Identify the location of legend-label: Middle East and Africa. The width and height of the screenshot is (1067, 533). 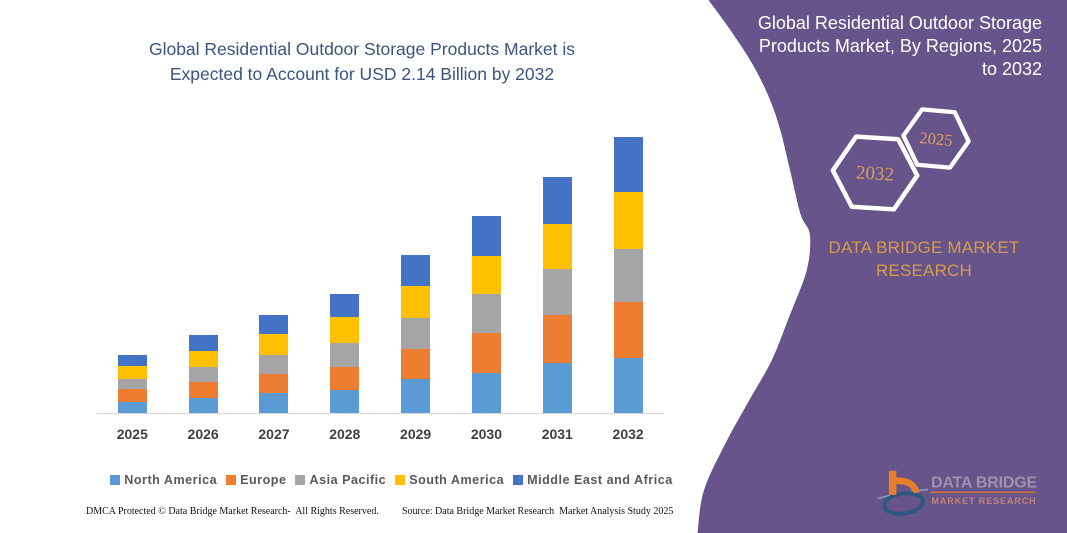
(600, 480).